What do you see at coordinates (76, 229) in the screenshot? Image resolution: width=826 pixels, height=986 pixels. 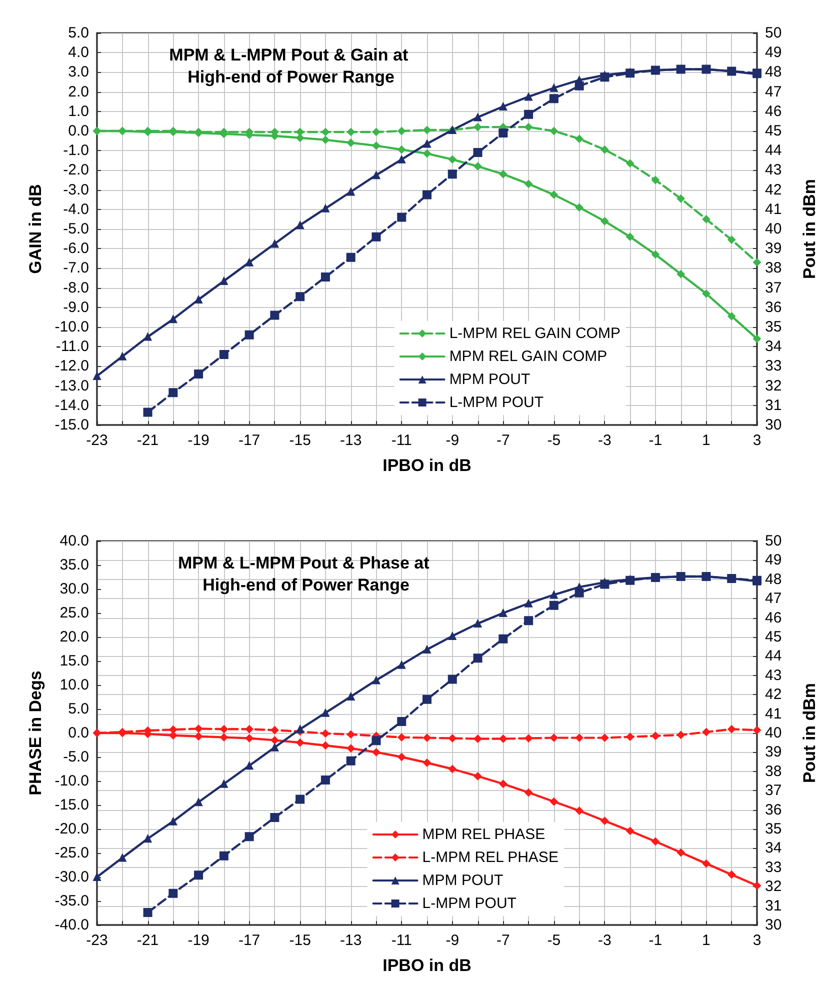 I see `y-tick-label: -5.0` at bounding box center [76, 229].